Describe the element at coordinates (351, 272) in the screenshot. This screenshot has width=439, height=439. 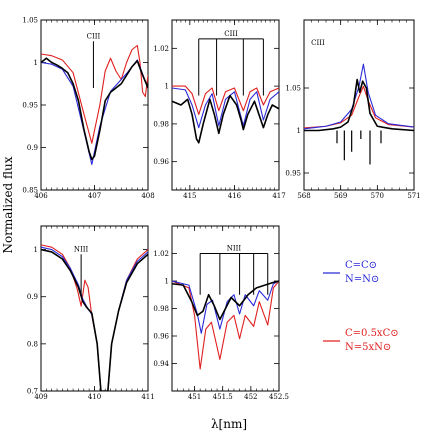
I see `legend-entry-blue: C=C⊙ N=N⊙` at that location.